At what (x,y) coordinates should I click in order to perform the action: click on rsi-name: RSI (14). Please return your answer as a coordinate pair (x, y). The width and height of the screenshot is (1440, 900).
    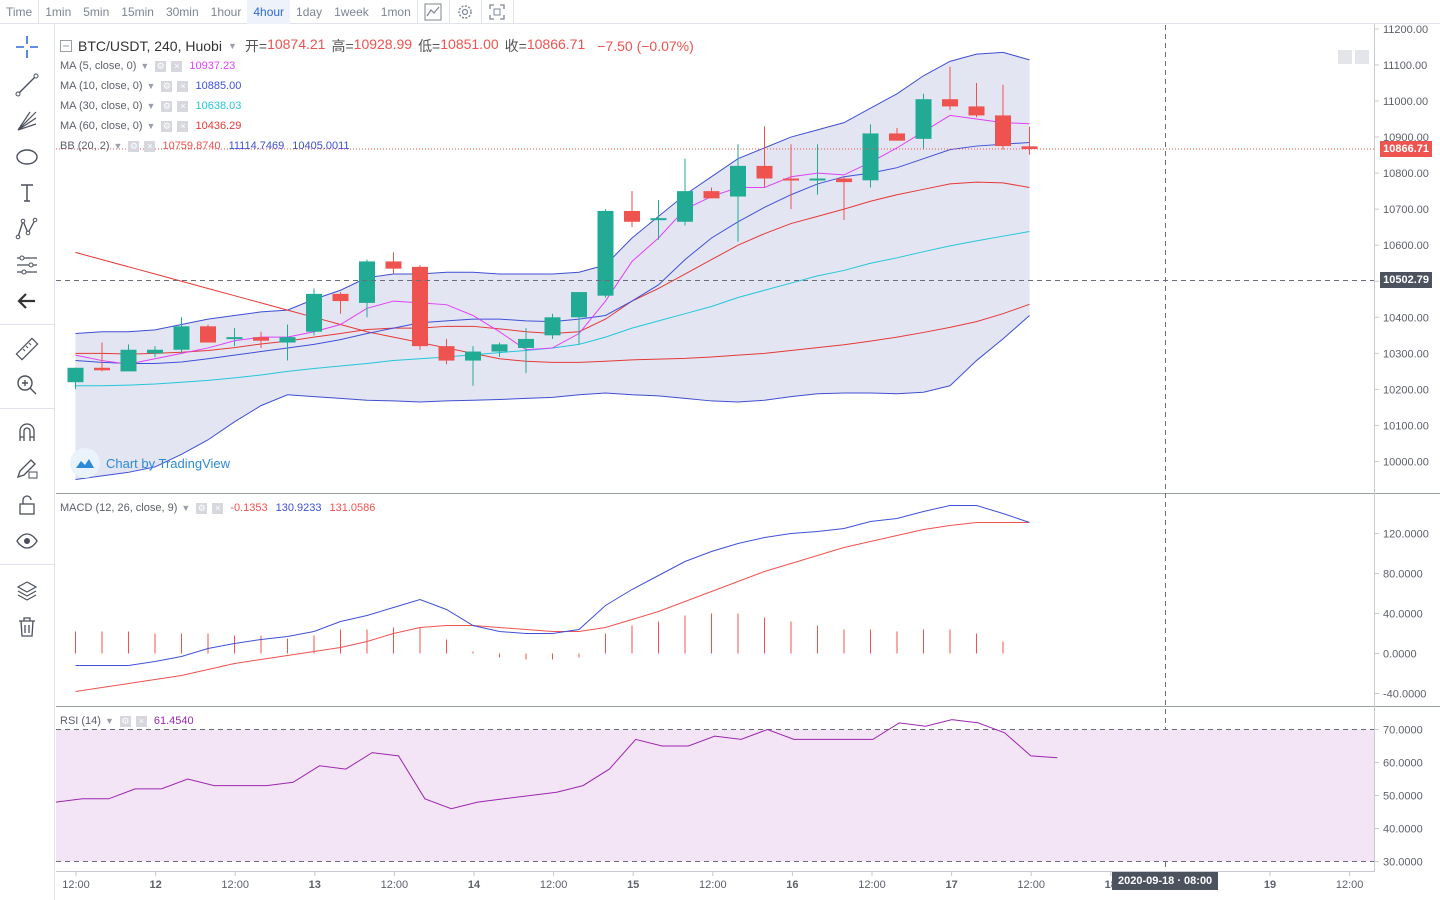
    Looking at the image, I should click on (80, 721).